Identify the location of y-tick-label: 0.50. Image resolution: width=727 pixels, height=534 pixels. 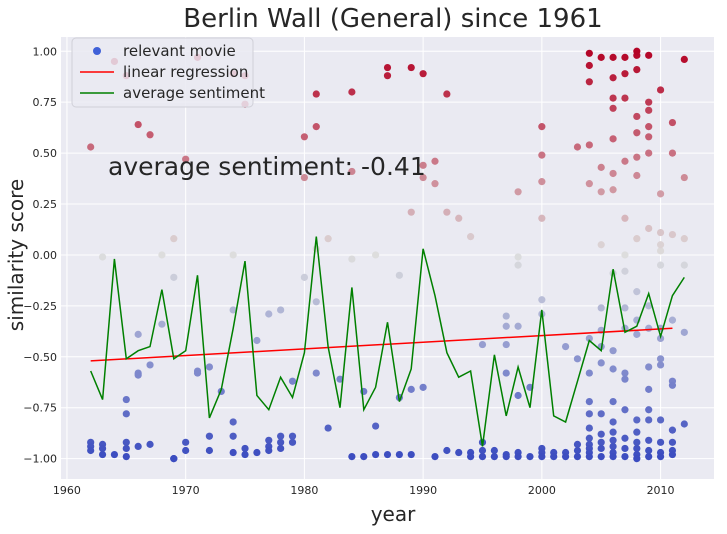
(45, 153).